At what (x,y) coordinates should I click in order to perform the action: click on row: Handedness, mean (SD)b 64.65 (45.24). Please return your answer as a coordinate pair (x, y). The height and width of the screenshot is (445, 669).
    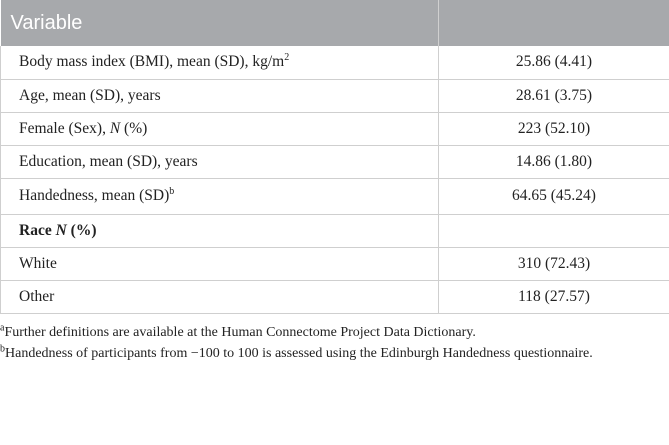
    Looking at the image, I should click on (334, 196).